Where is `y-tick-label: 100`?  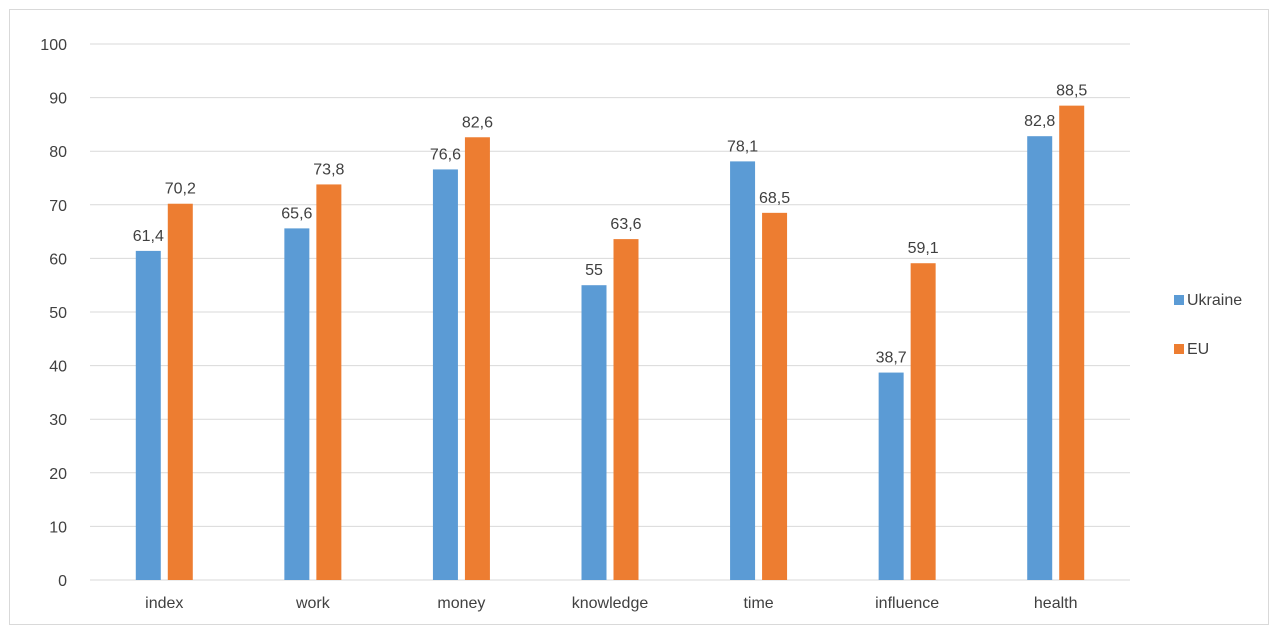 y-tick-label: 100 is located at coordinates (53, 45).